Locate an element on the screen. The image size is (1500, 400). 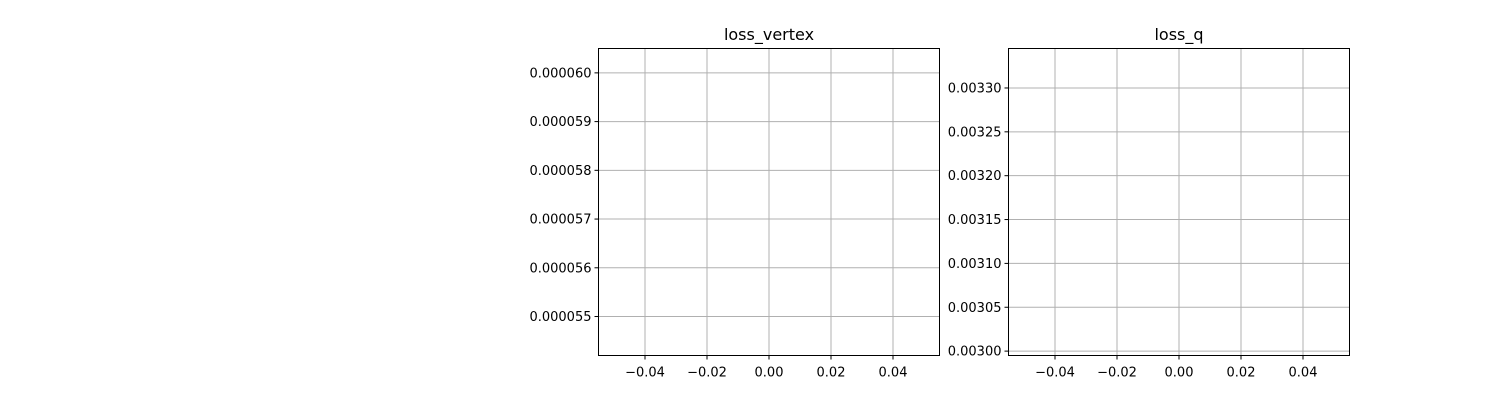
y-tick-label: 0.00305 is located at coordinates (975, 308).